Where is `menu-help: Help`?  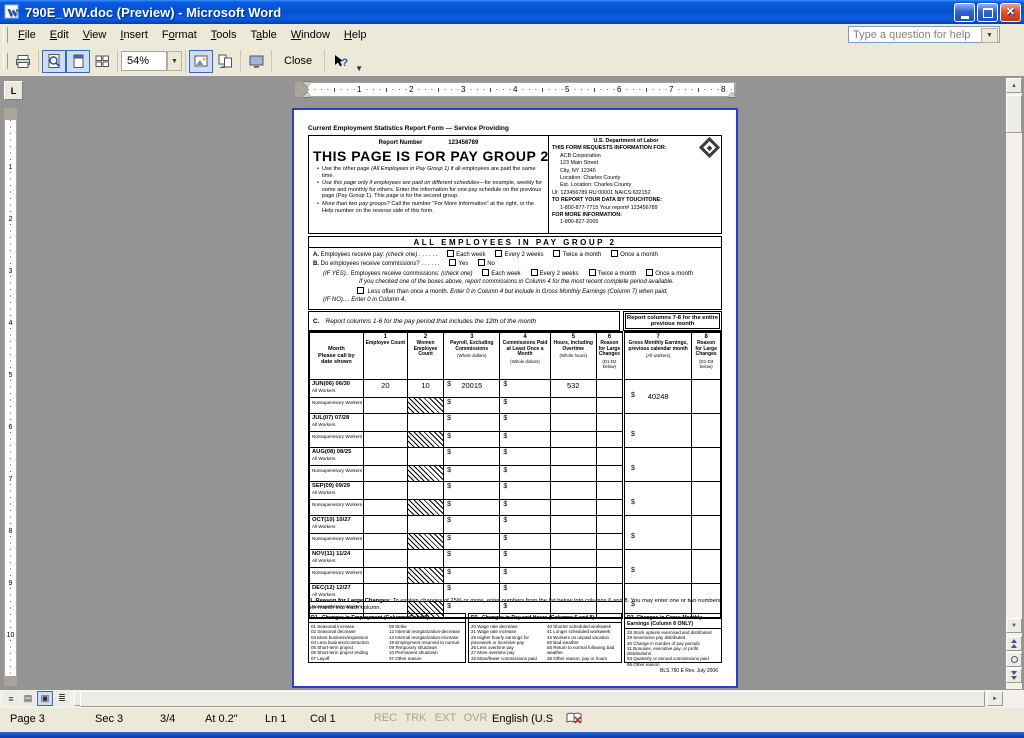
menu-help: Help is located at coordinates (355, 35).